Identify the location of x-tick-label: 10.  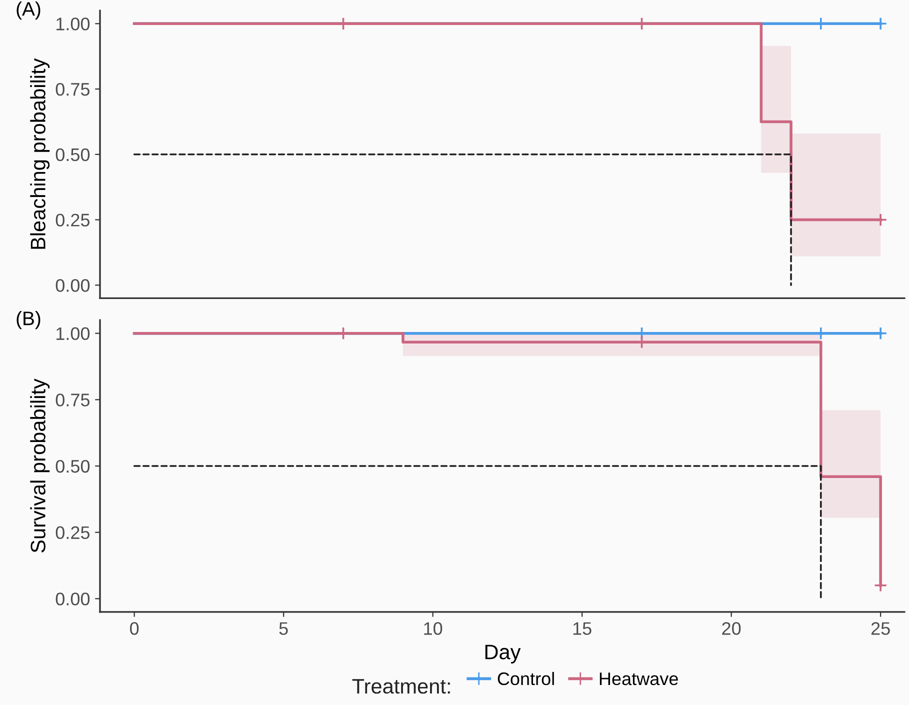
(433, 628).